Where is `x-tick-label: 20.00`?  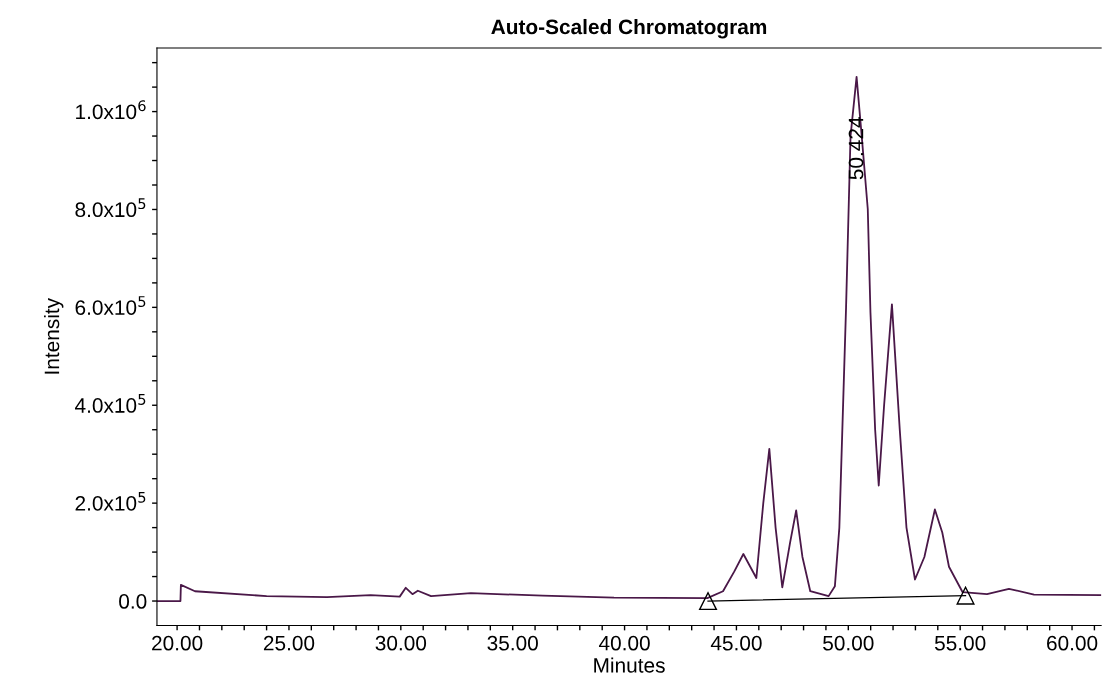
x-tick-label: 20.00 is located at coordinates (177, 643).